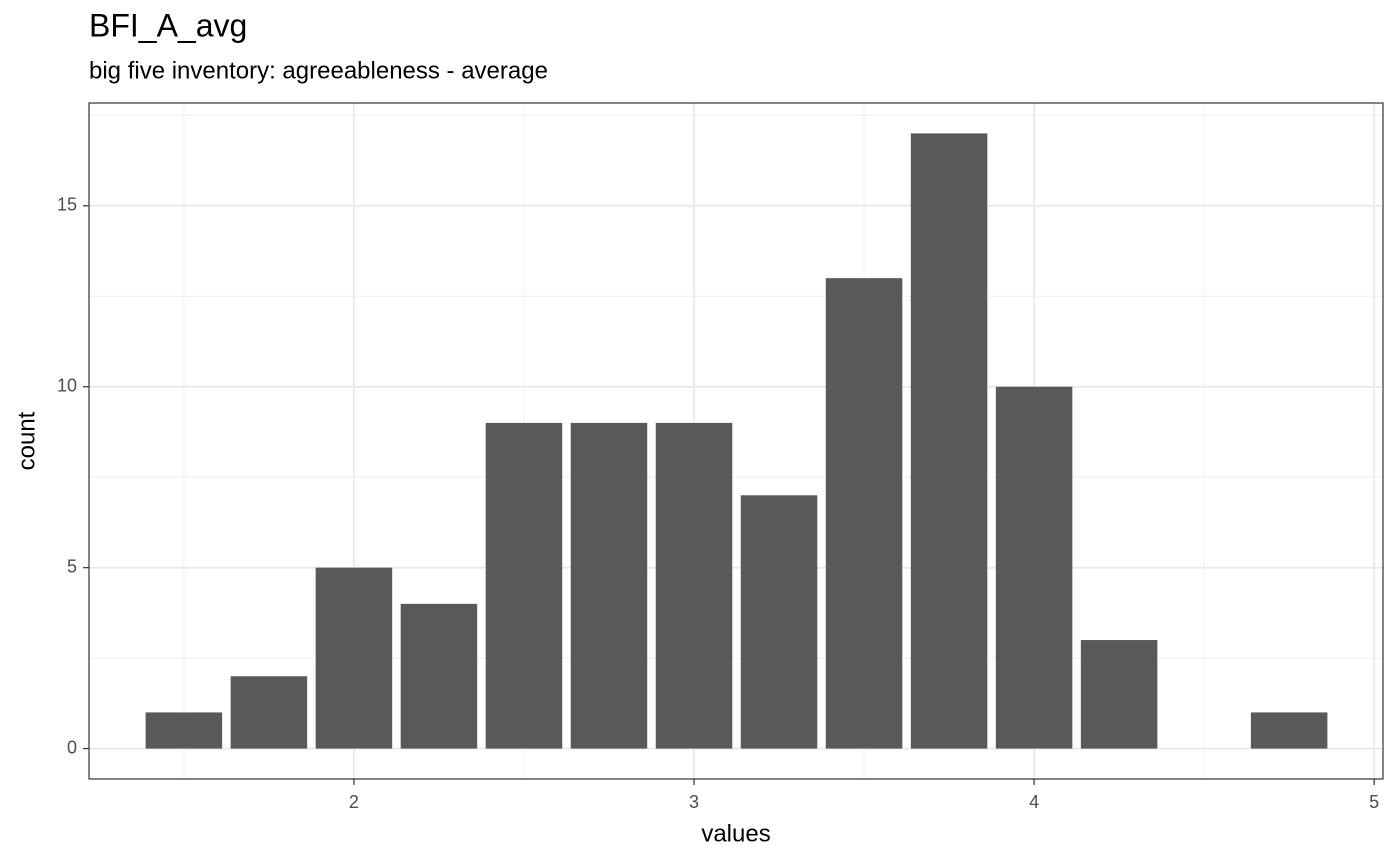 Image resolution: width=1400 pixels, height=865 pixels. Describe the element at coordinates (72, 747) in the screenshot. I see `y-tick-label: 0` at that location.